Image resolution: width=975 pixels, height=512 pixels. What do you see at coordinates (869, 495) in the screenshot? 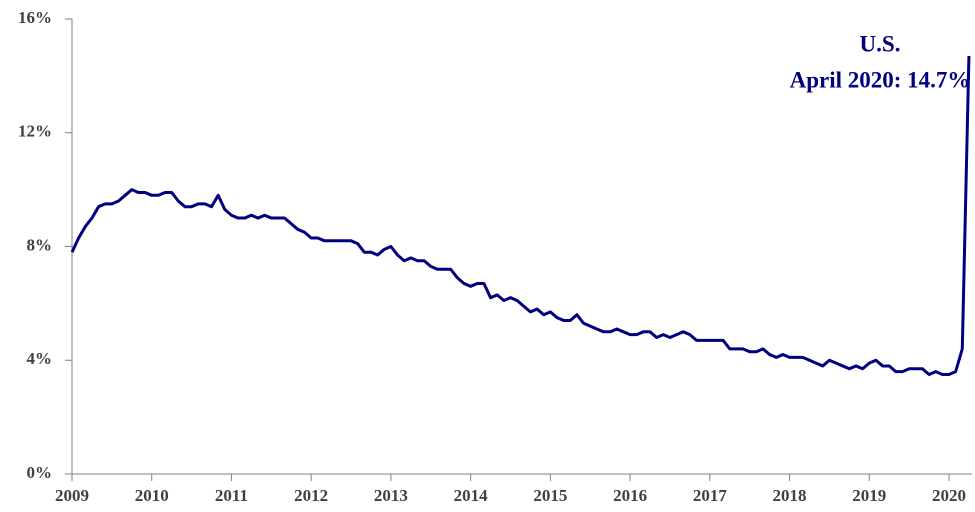
I see `x-tick-label: 2019` at bounding box center [869, 495].